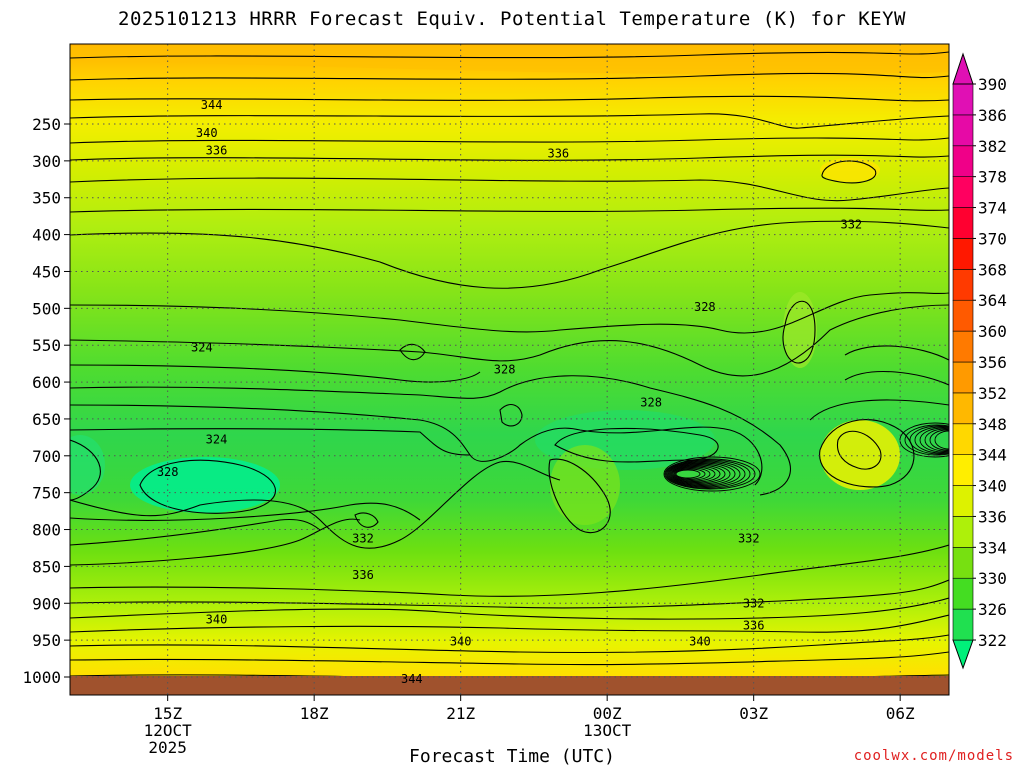  I want to click on colorbar-label: 374, so click(992, 208).